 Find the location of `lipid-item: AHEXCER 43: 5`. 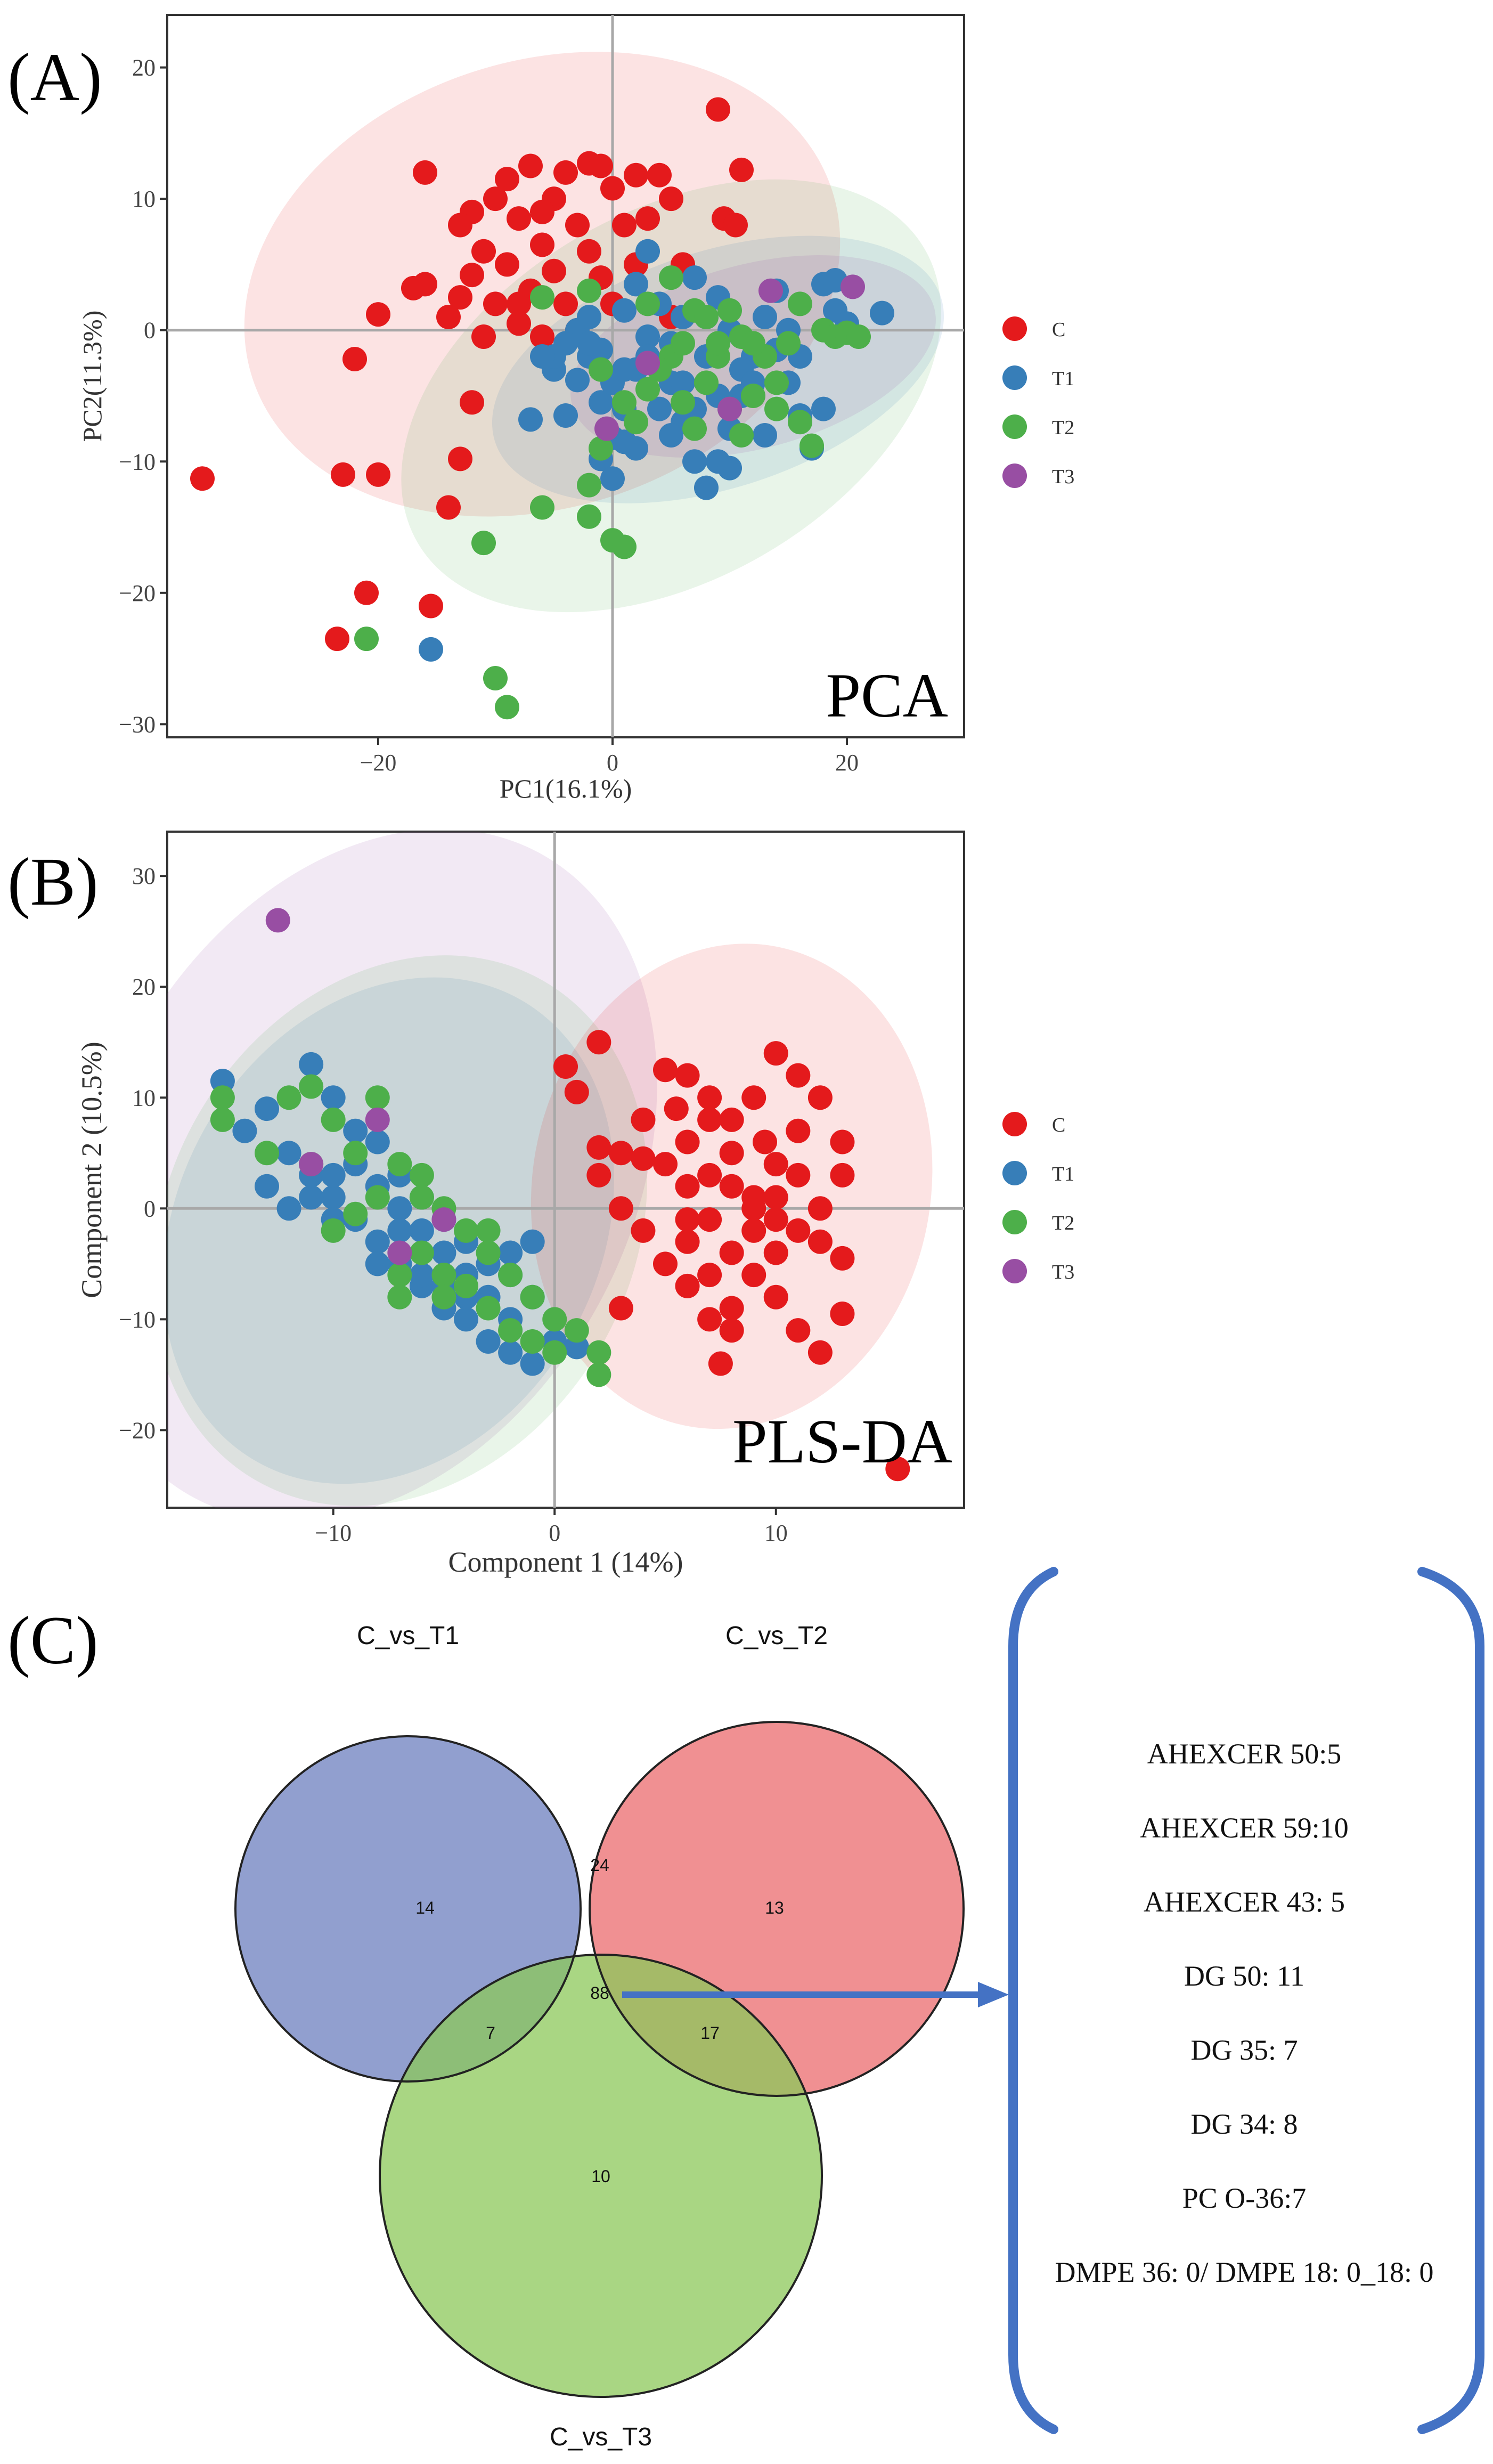

lipid-item: AHEXCER 43: 5 is located at coordinates (1244, 1902).